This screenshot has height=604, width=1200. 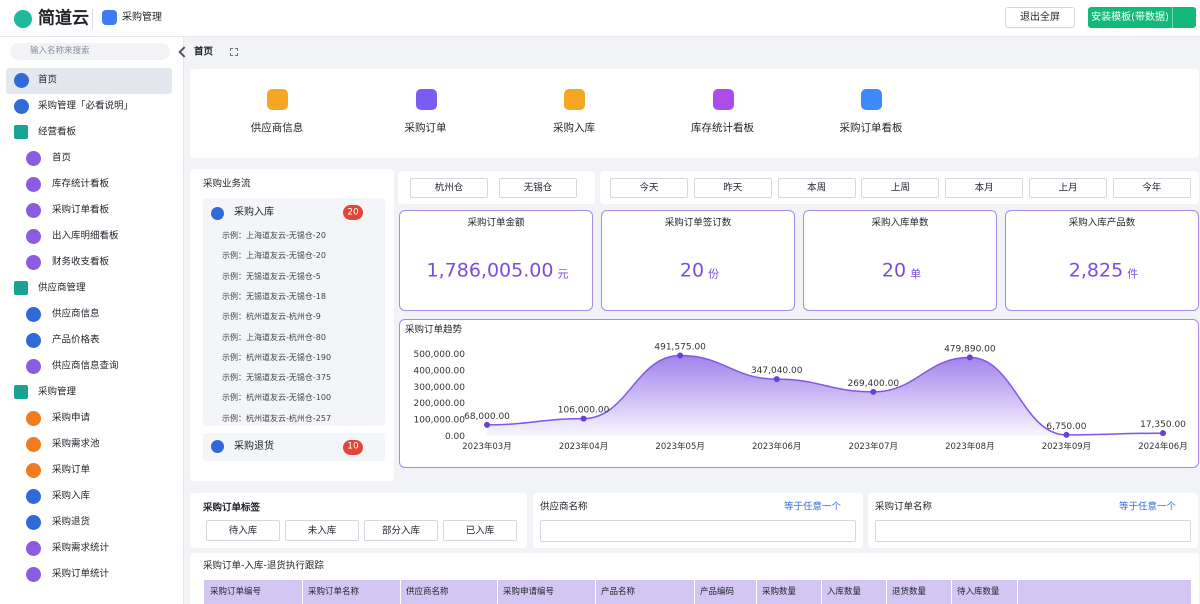 I want to click on menu-item: 采购入库, so click(x=71, y=496).